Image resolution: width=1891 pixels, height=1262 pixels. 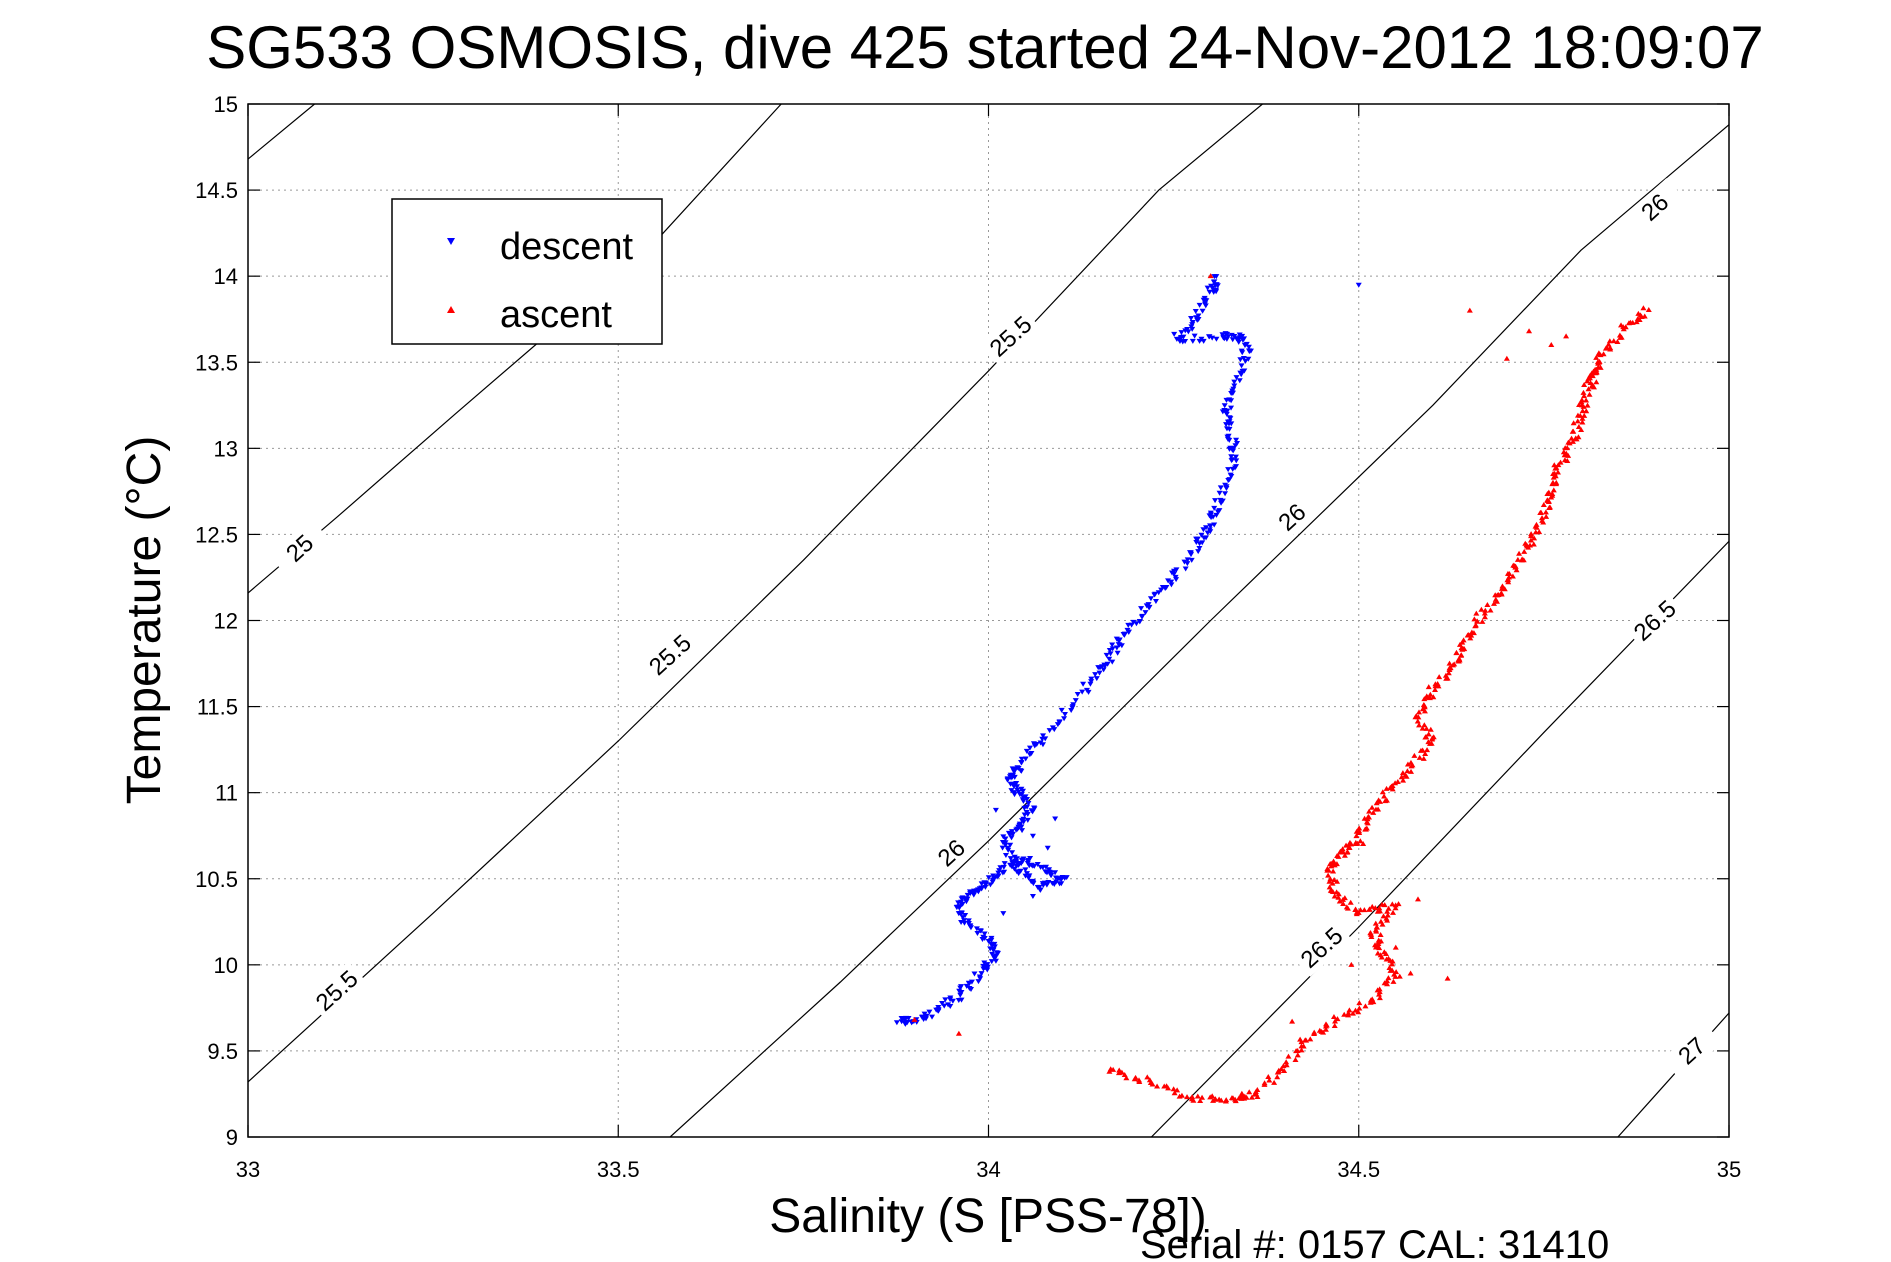 I want to click on x-tick-label: 35, so click(x=1729, y=1169).